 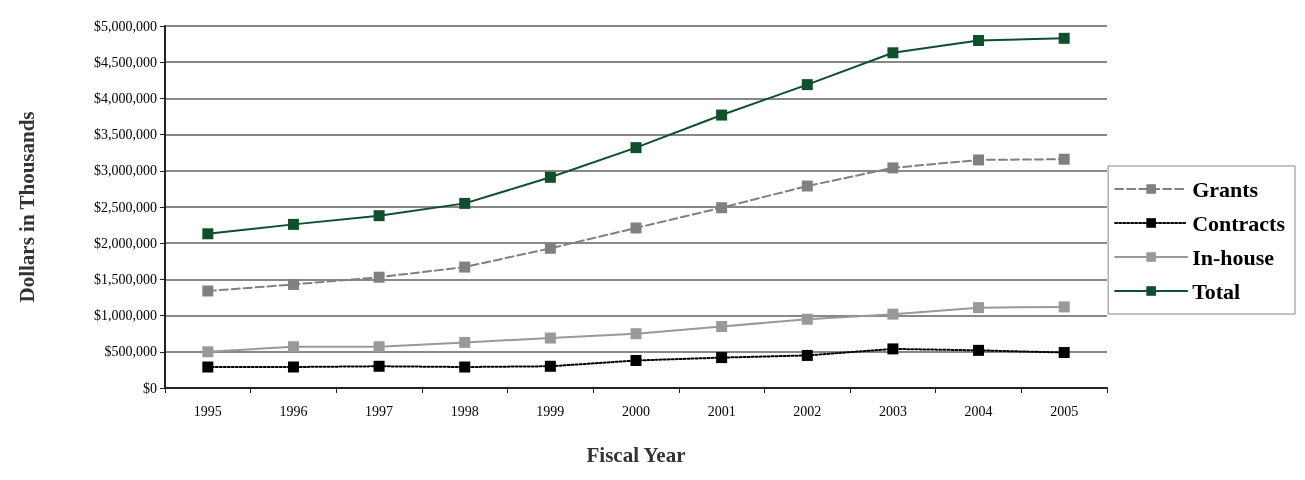 I want to click on x-tick-label: 2002, so click(x=807, y=411).